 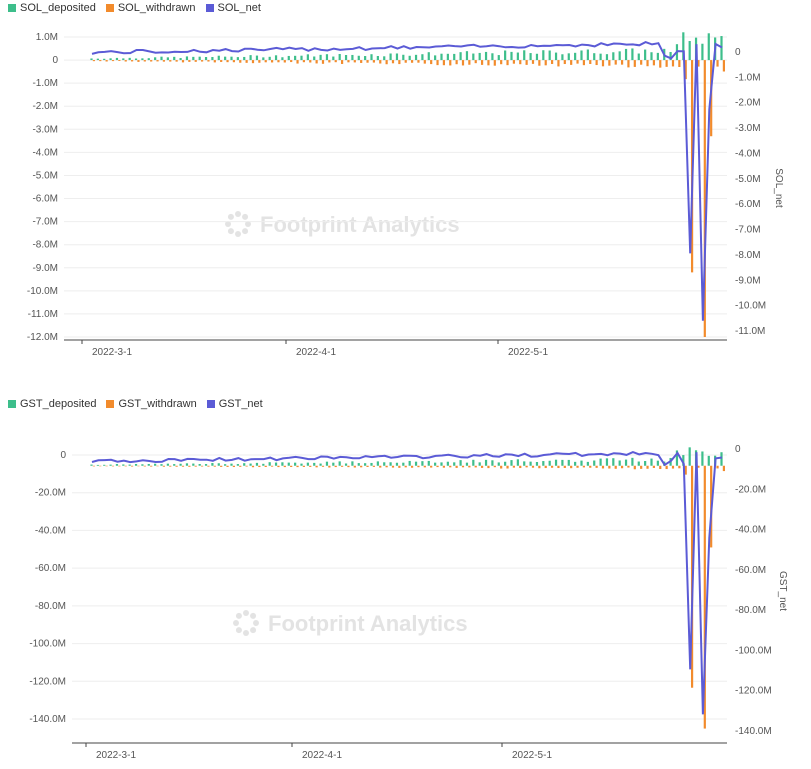 I want to click on right-axis-tick-label: -9.0M, so click(x=748, y=280).